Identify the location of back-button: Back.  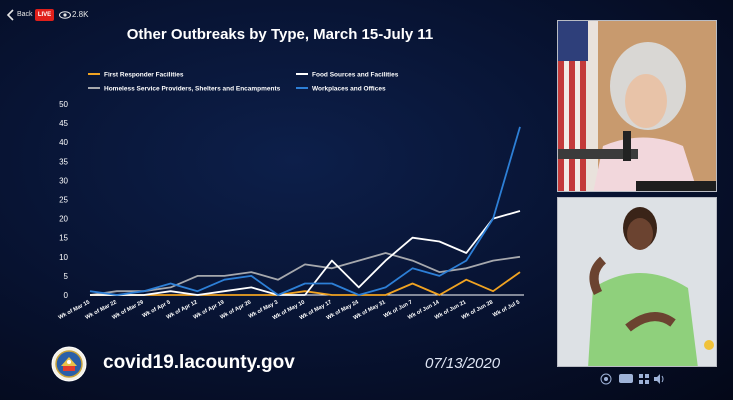
(25, 14).